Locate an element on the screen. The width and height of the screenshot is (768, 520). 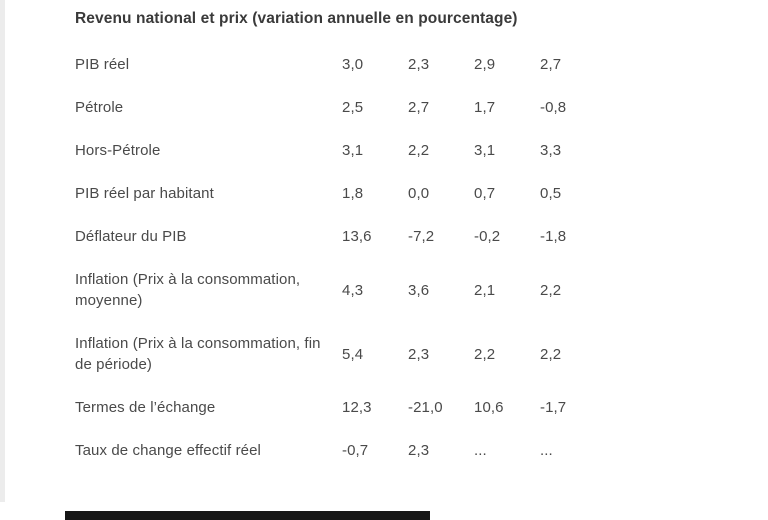
value-cell: -0,2 is located at coordinates (487, 236).